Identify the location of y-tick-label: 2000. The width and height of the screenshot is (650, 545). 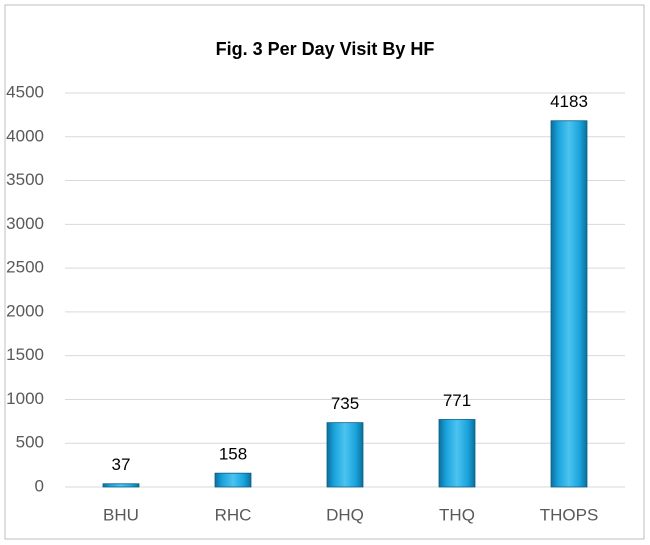
(25, 310).